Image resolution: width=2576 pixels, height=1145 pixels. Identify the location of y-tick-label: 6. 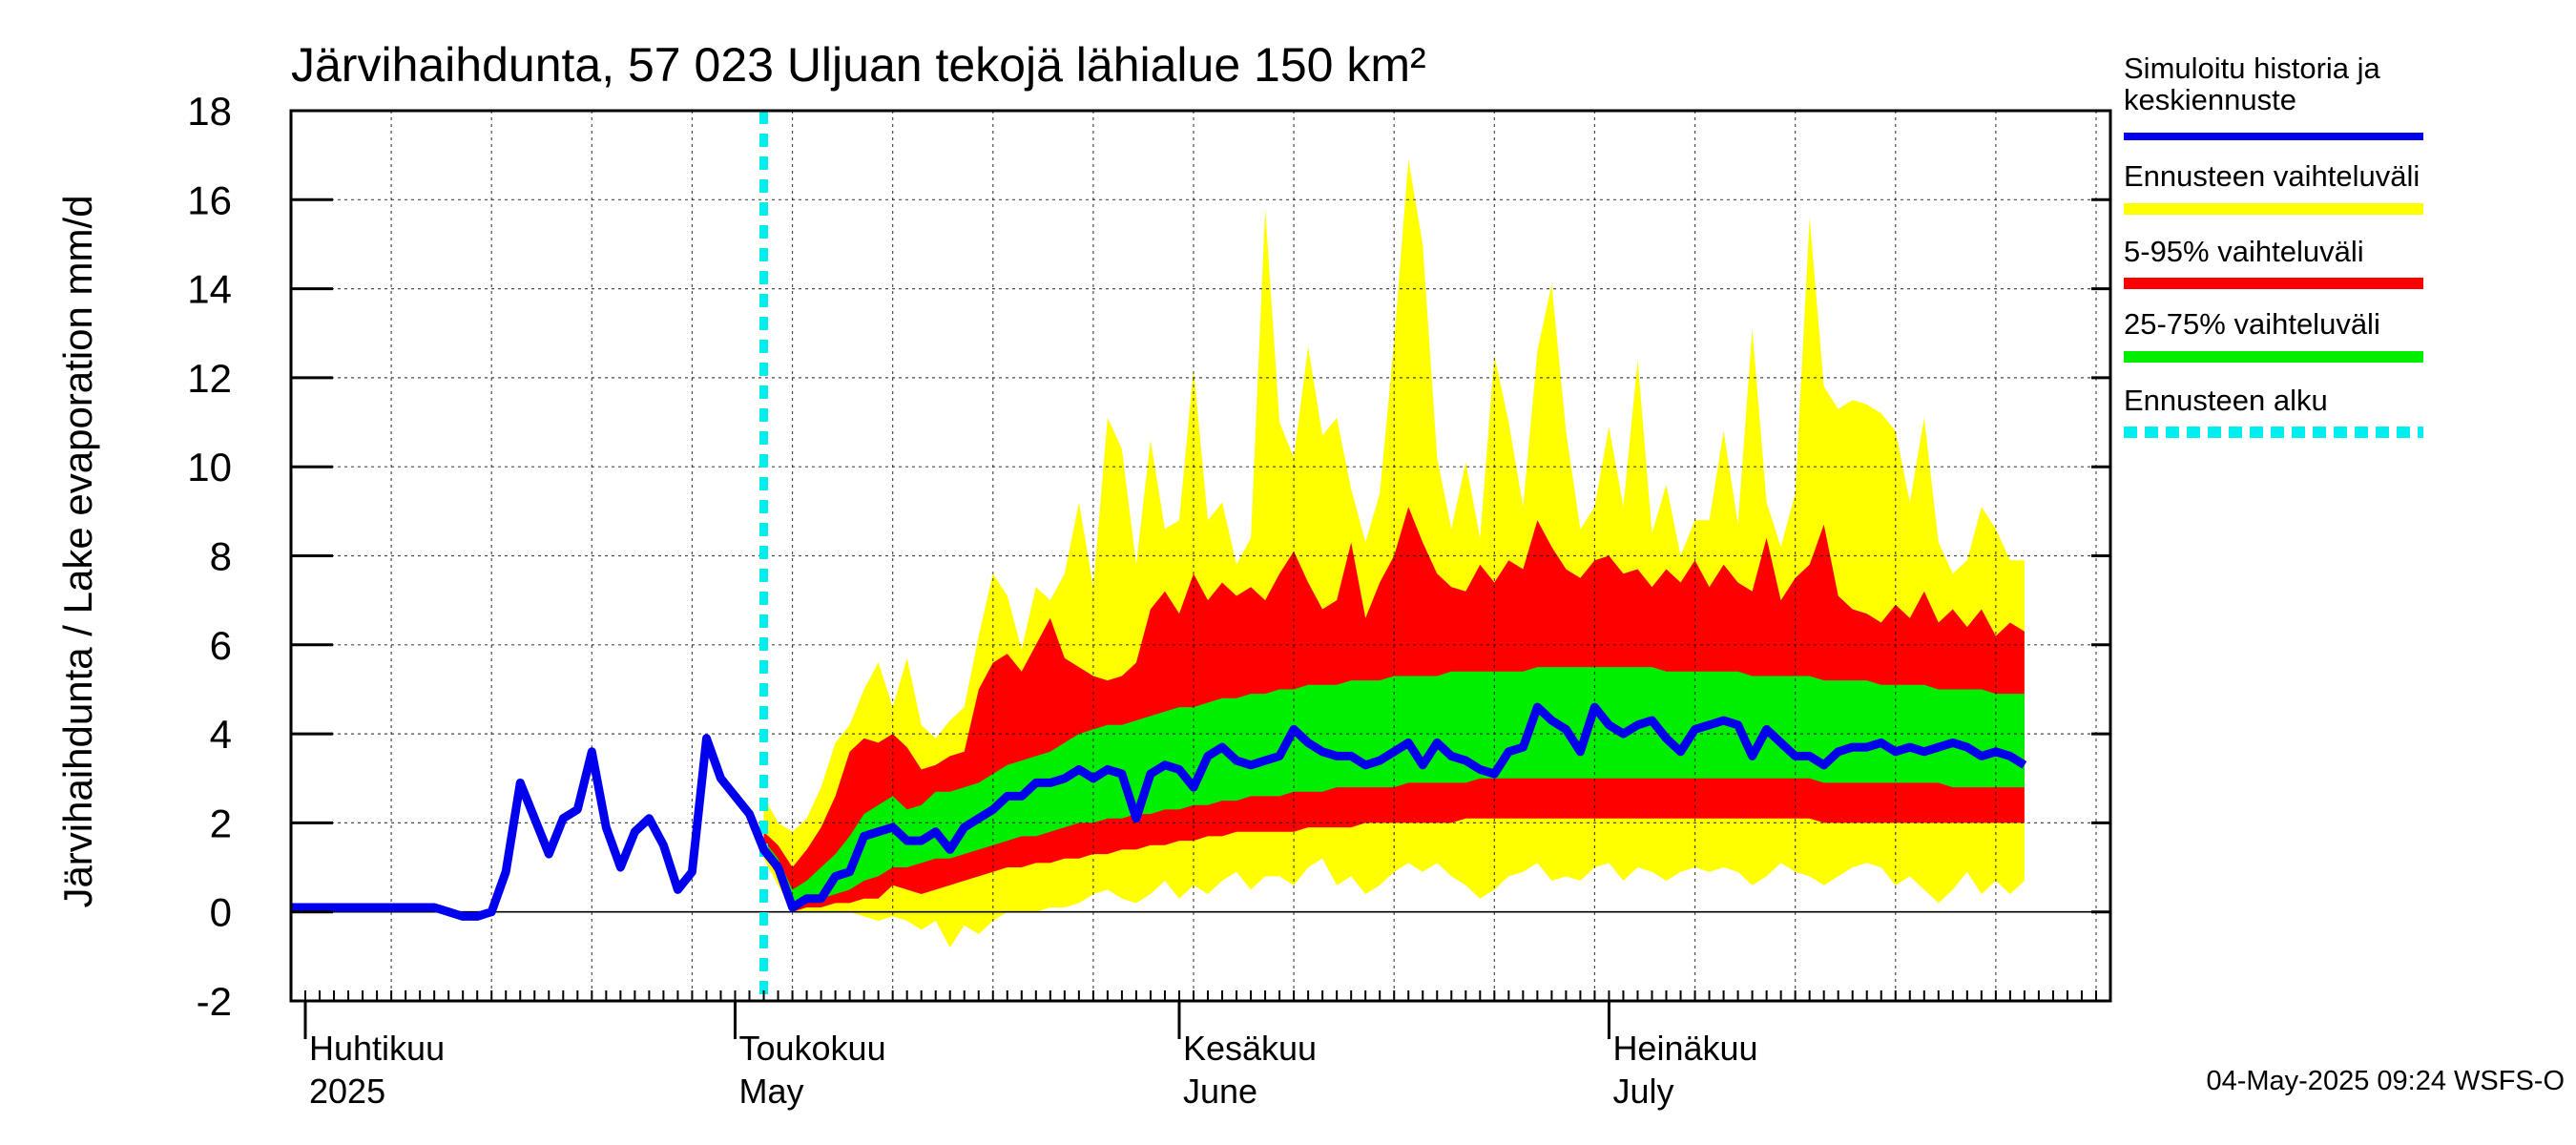
(221, 646).